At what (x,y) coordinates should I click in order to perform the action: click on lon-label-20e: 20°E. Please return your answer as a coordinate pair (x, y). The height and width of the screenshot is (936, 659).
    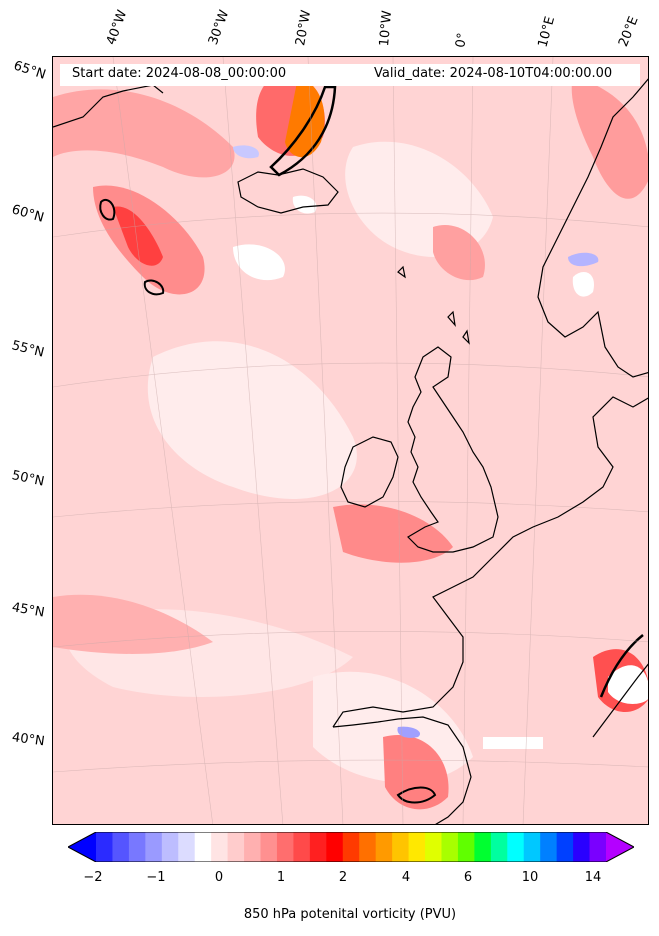
    Looking at the image, I should click on (629, 31).